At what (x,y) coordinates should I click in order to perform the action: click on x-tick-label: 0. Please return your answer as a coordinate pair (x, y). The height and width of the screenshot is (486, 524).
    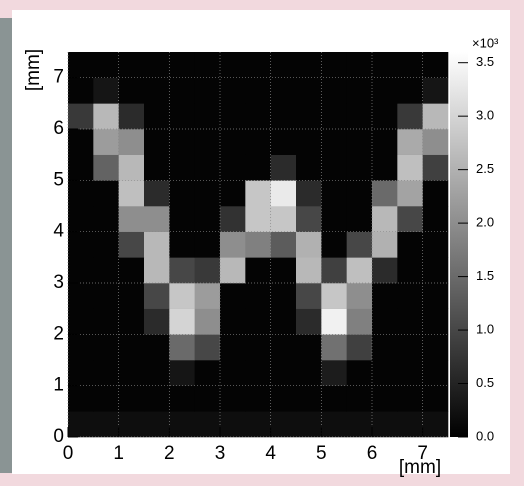
    Looking at the image, I should click on (68, 453).